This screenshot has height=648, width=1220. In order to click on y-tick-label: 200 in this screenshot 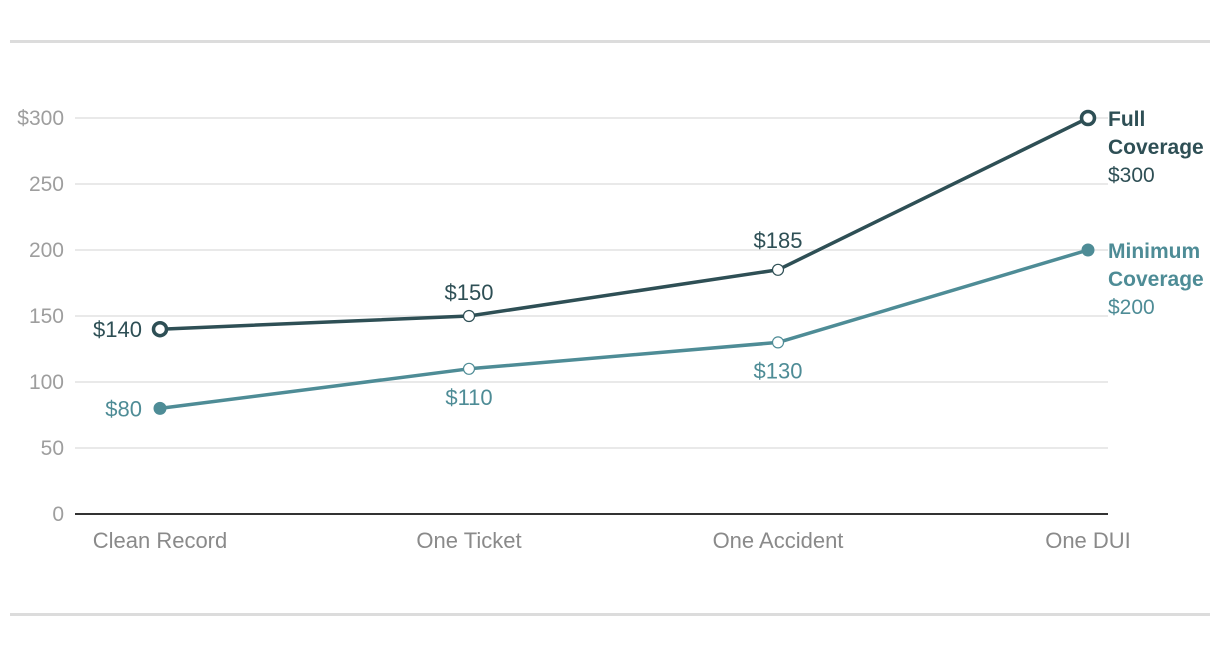, I will do `click(46, 250)`.